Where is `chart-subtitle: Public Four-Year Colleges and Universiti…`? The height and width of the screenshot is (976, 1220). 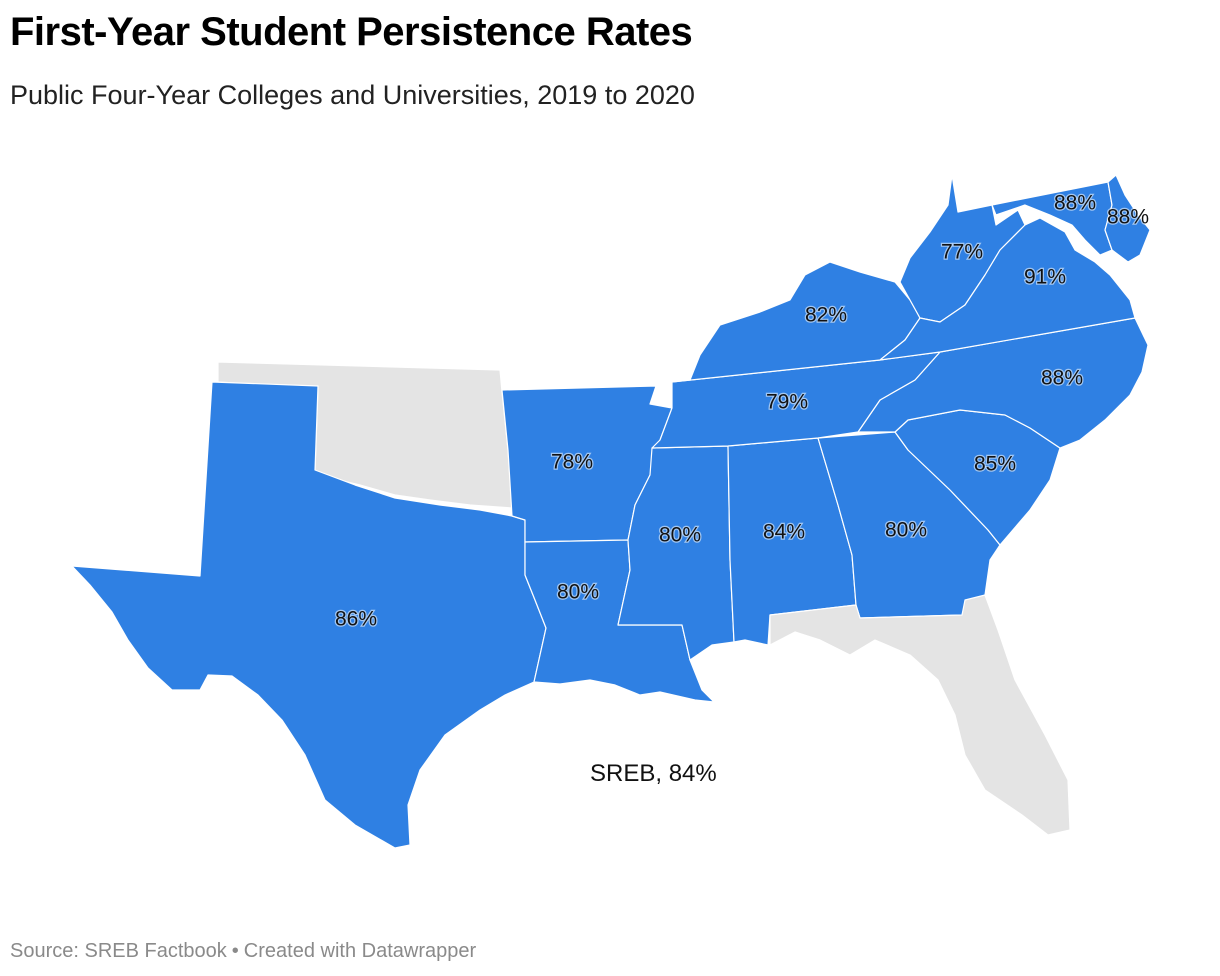
chart-subtitle: Public Four-Year Colleges and Universiti… is located at coordinates (352, 95).